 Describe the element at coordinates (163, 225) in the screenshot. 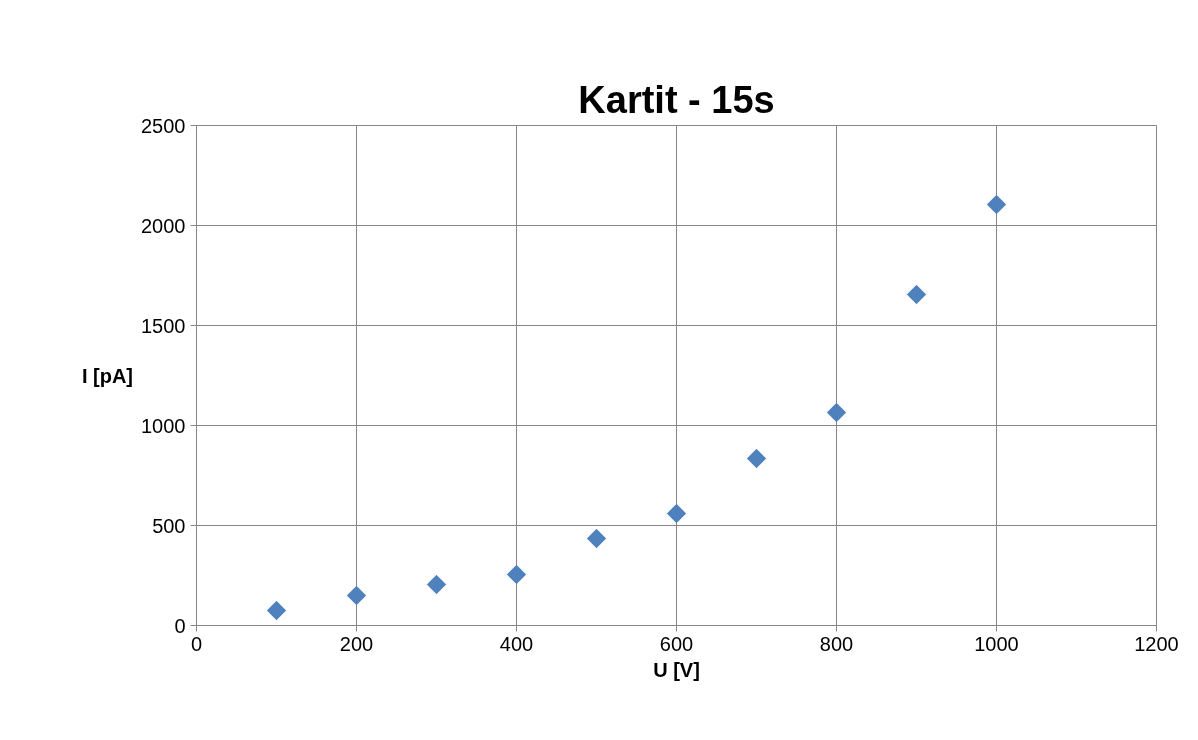

I see `y-tick-label: 2000` at that location.